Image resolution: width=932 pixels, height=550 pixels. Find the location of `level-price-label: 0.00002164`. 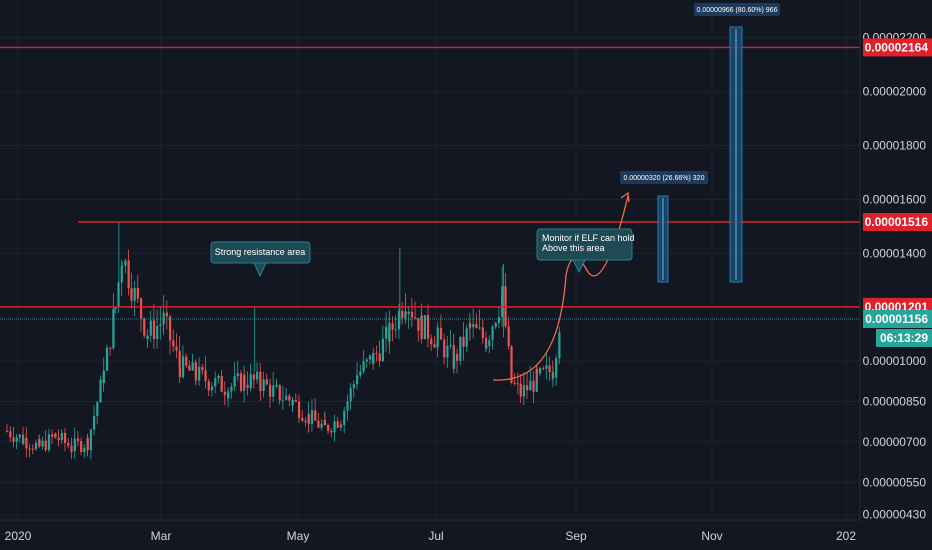

level-price-label: 0.00002164 is located at coordinates (897, 47).